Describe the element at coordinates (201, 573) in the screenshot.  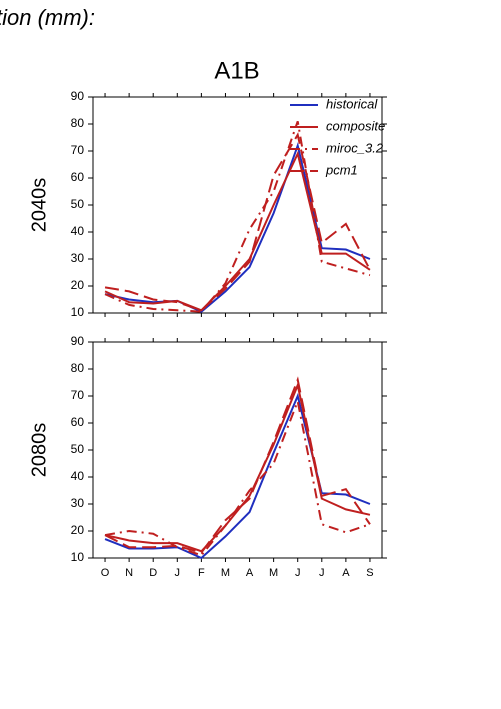
I see `x-tick-label: F` at that location.